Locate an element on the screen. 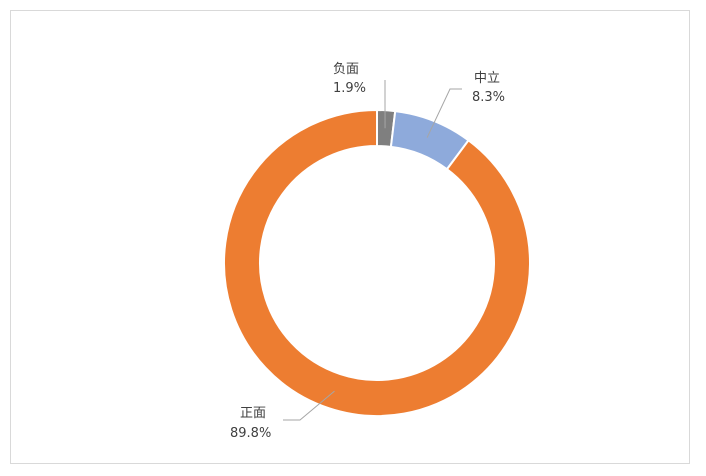 The height and width of the screenshot is (476, 706). label-value-中立: 8.3% is located at coordinates (488, 97).